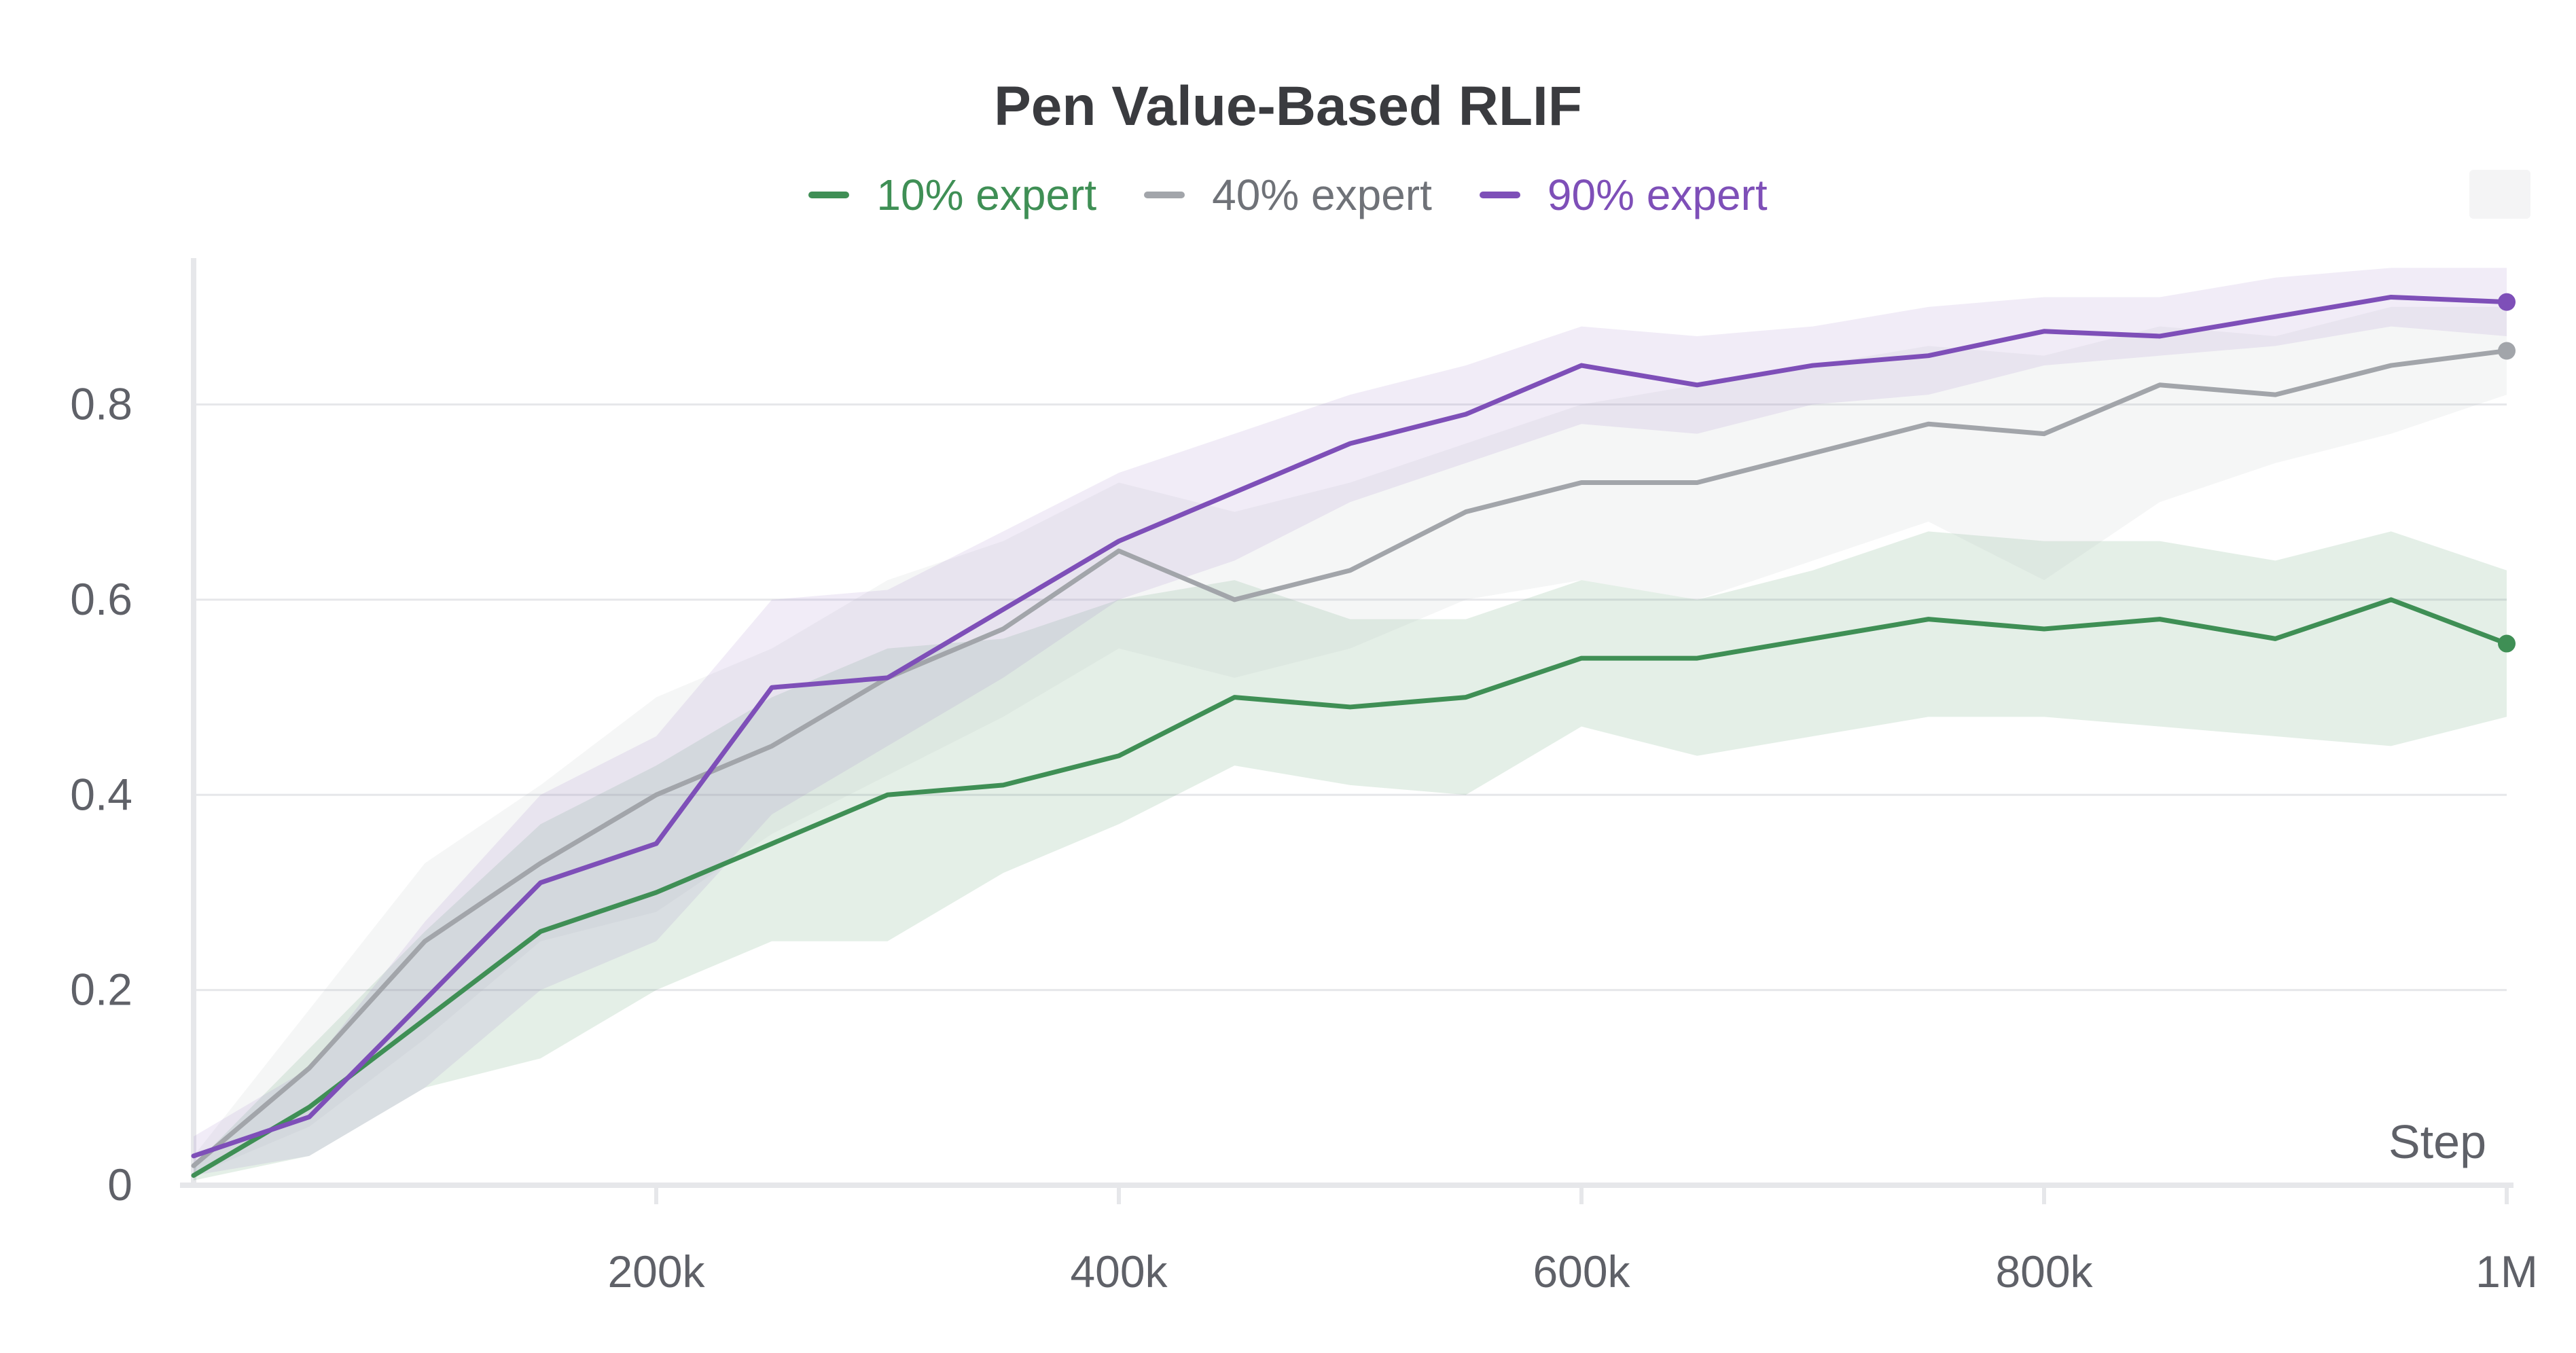 This screenshot has width=2576, height=1353. I want to click on legend-swatch-90pct, so click(1500, 195).